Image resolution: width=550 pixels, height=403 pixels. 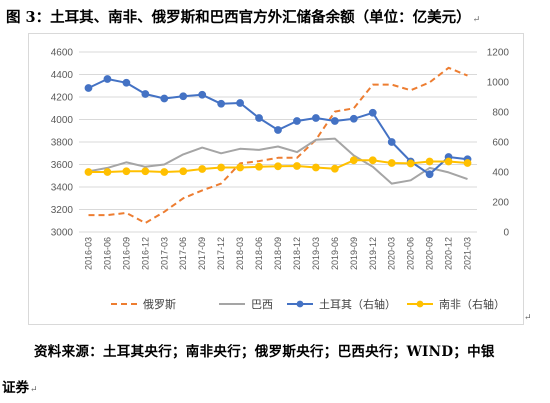 I want to click on x-tick-label: 2019-12, so click(x=373, y=253).